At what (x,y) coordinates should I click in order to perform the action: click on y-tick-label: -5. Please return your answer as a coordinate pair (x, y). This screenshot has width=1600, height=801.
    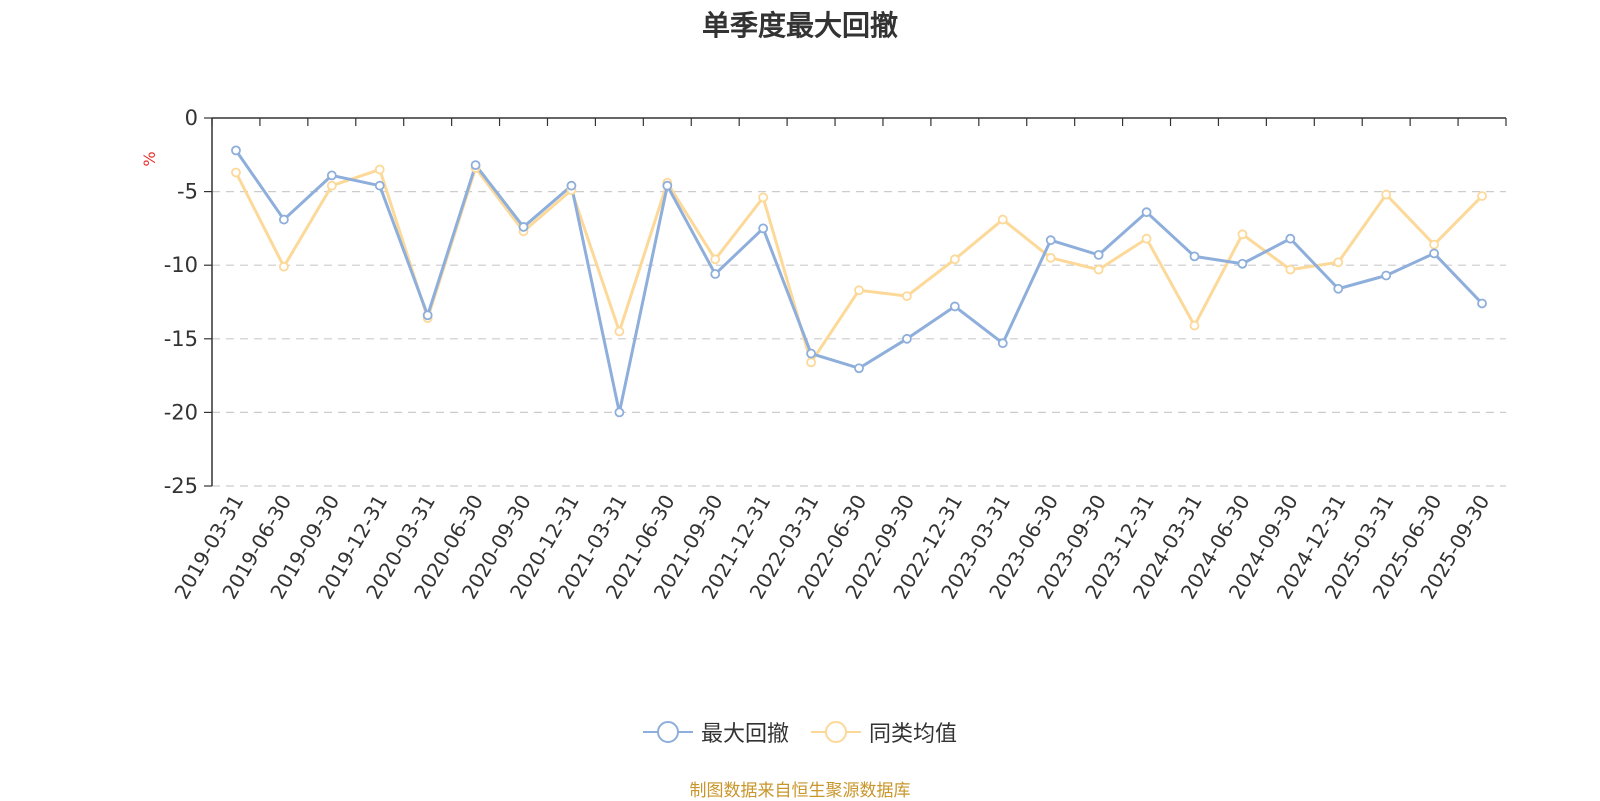
    Looking at the image, I should click on (187, 192).